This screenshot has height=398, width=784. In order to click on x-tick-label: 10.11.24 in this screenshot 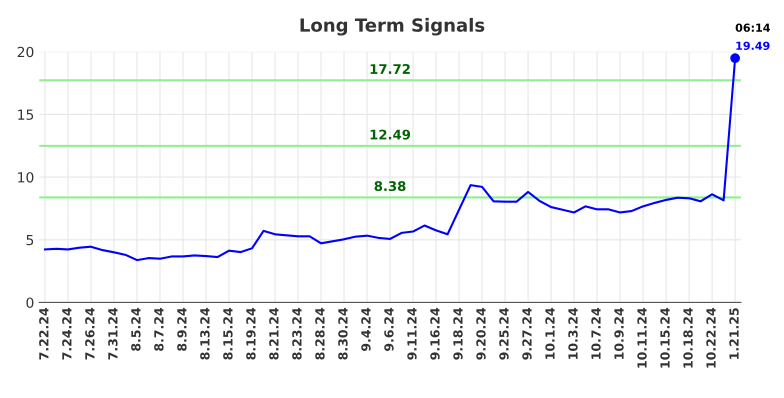, I will do `click(642, 338)`.